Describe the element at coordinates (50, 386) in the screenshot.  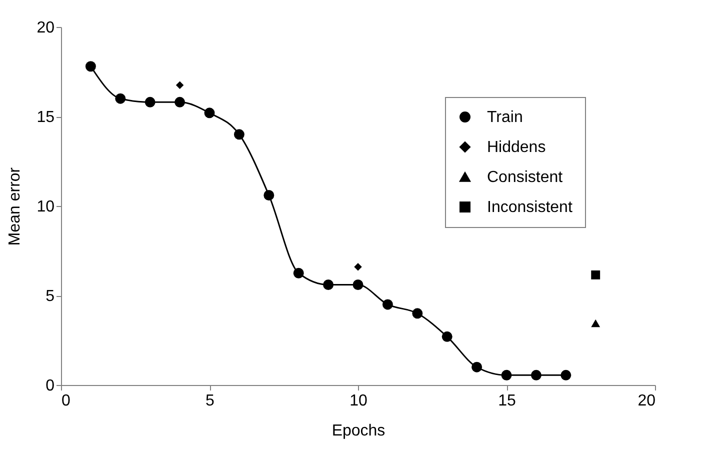
I see `y-tick-label: 0` at that location.